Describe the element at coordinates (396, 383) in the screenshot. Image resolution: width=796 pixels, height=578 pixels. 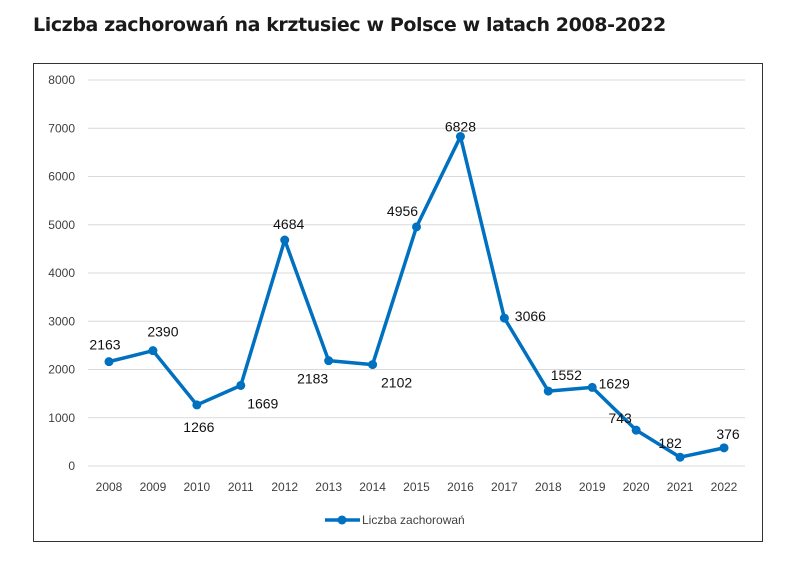
I see `data-label: 2102` at that location.